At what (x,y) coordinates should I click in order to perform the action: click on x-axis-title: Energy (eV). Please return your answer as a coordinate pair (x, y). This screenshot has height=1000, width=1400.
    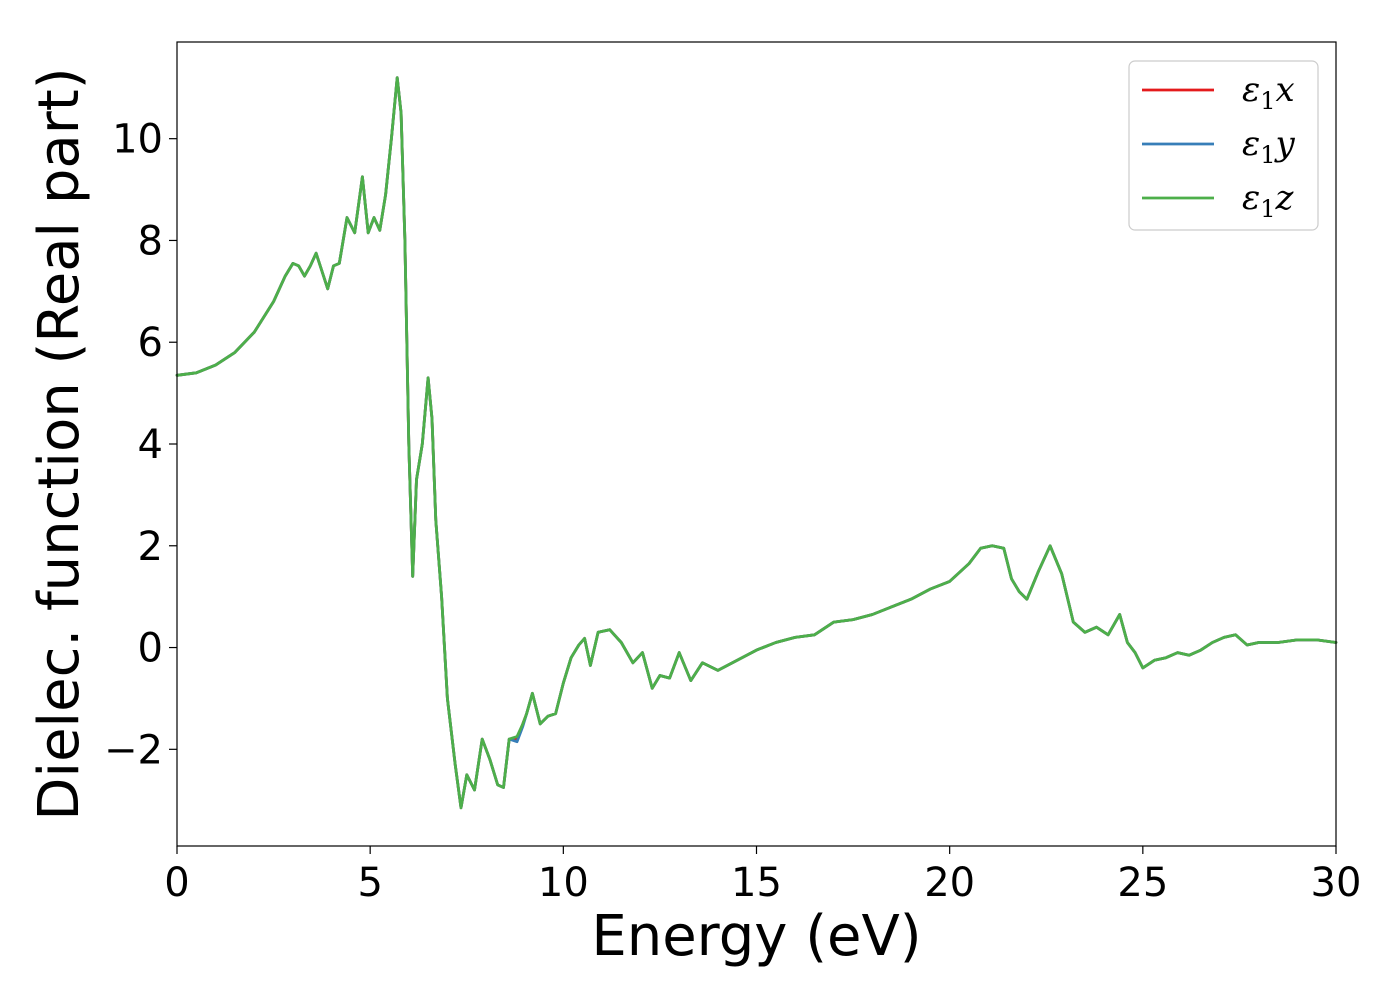
    Looking at the image, I should click on (756, 936).